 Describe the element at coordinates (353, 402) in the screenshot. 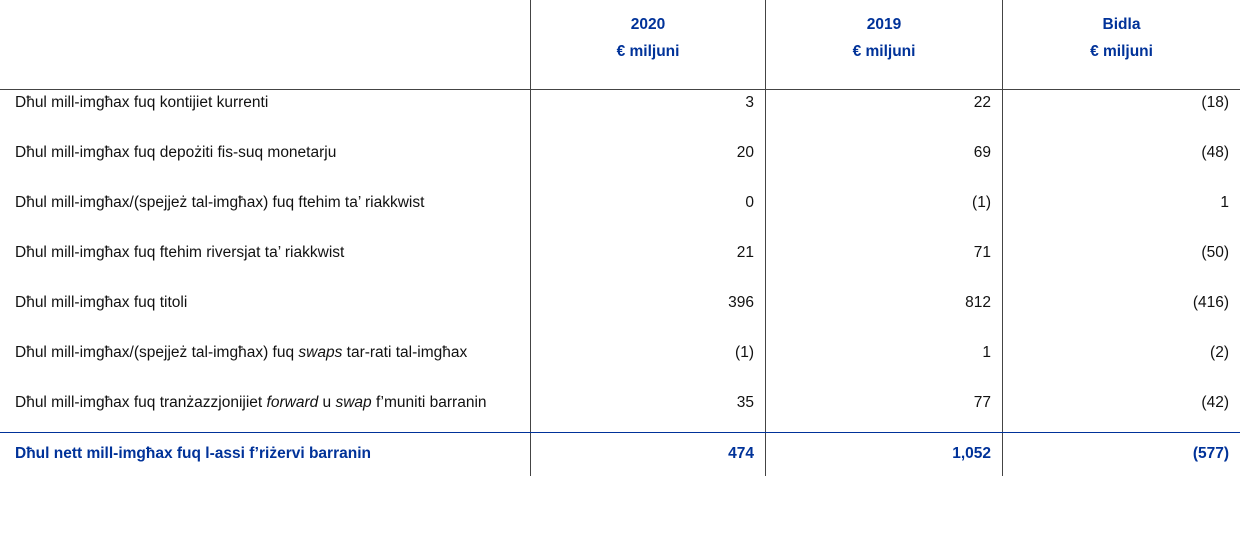

I see `italic-term: swap` at that location.